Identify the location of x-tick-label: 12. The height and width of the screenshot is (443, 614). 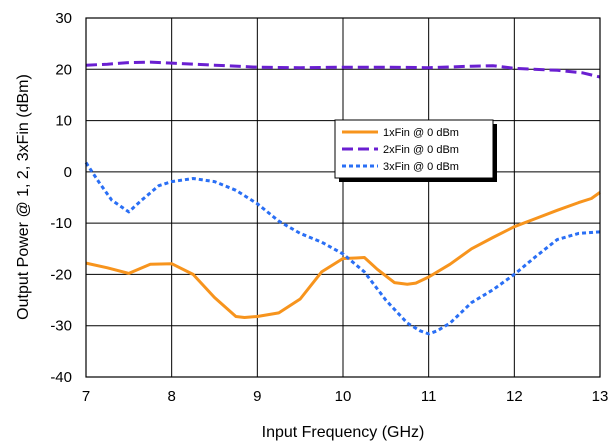
(514, 396).